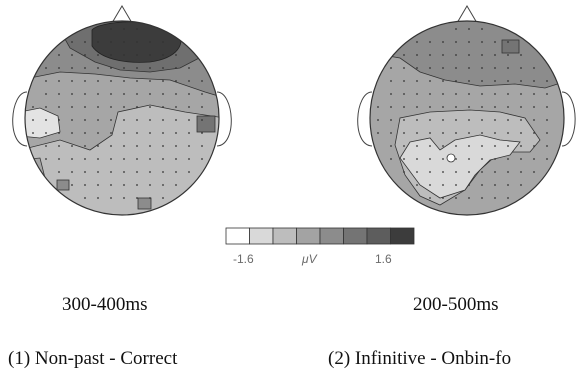 The height and width of the screenshot is (381, 580). What do you see at coordinates (20, 119) in the screenshot?
I see `left-ear-icon` at bounding box center [20, 119].